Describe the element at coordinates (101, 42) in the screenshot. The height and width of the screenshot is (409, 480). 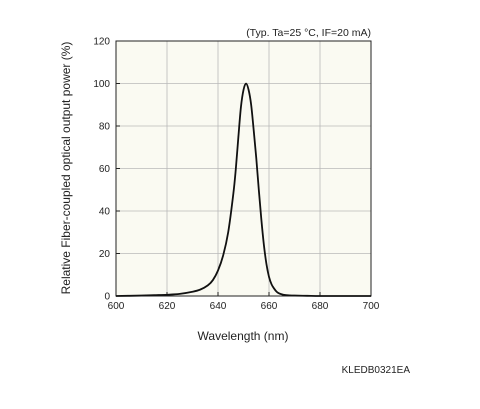
I see `y-tick-label: 120` at that location.